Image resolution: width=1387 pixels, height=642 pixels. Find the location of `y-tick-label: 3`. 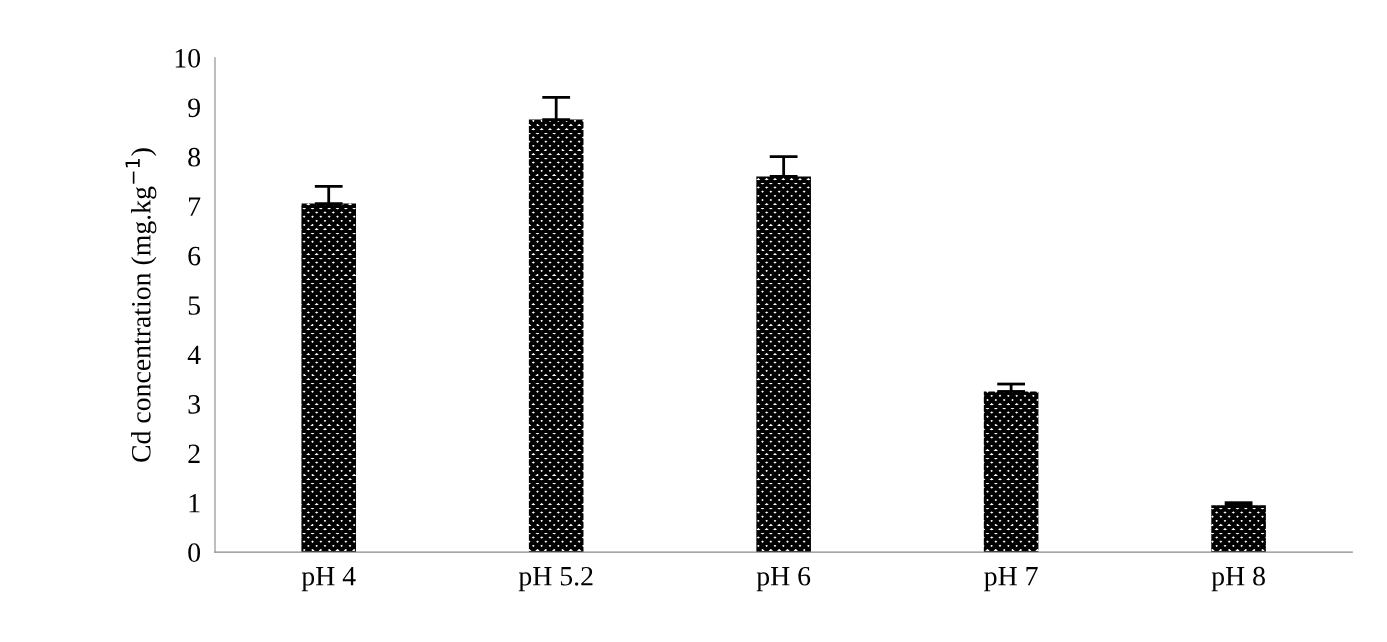

y-tick-label: 3 is located at coordinates (194, 404).